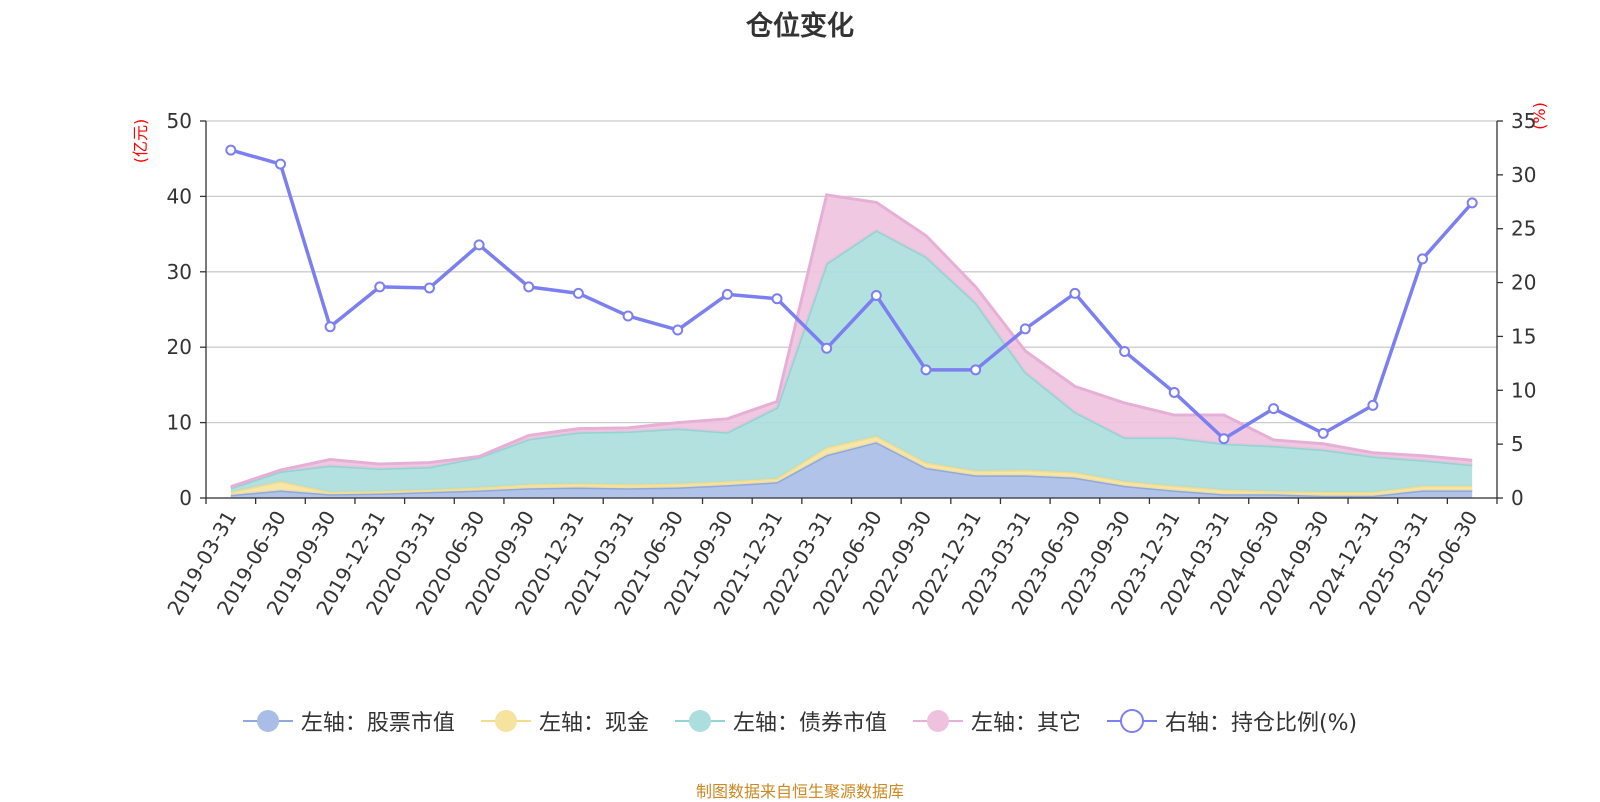 The height and width of the screenshot is (802, 1600). I want to click on left-axis-unit: (亿元), so click(140, 141).